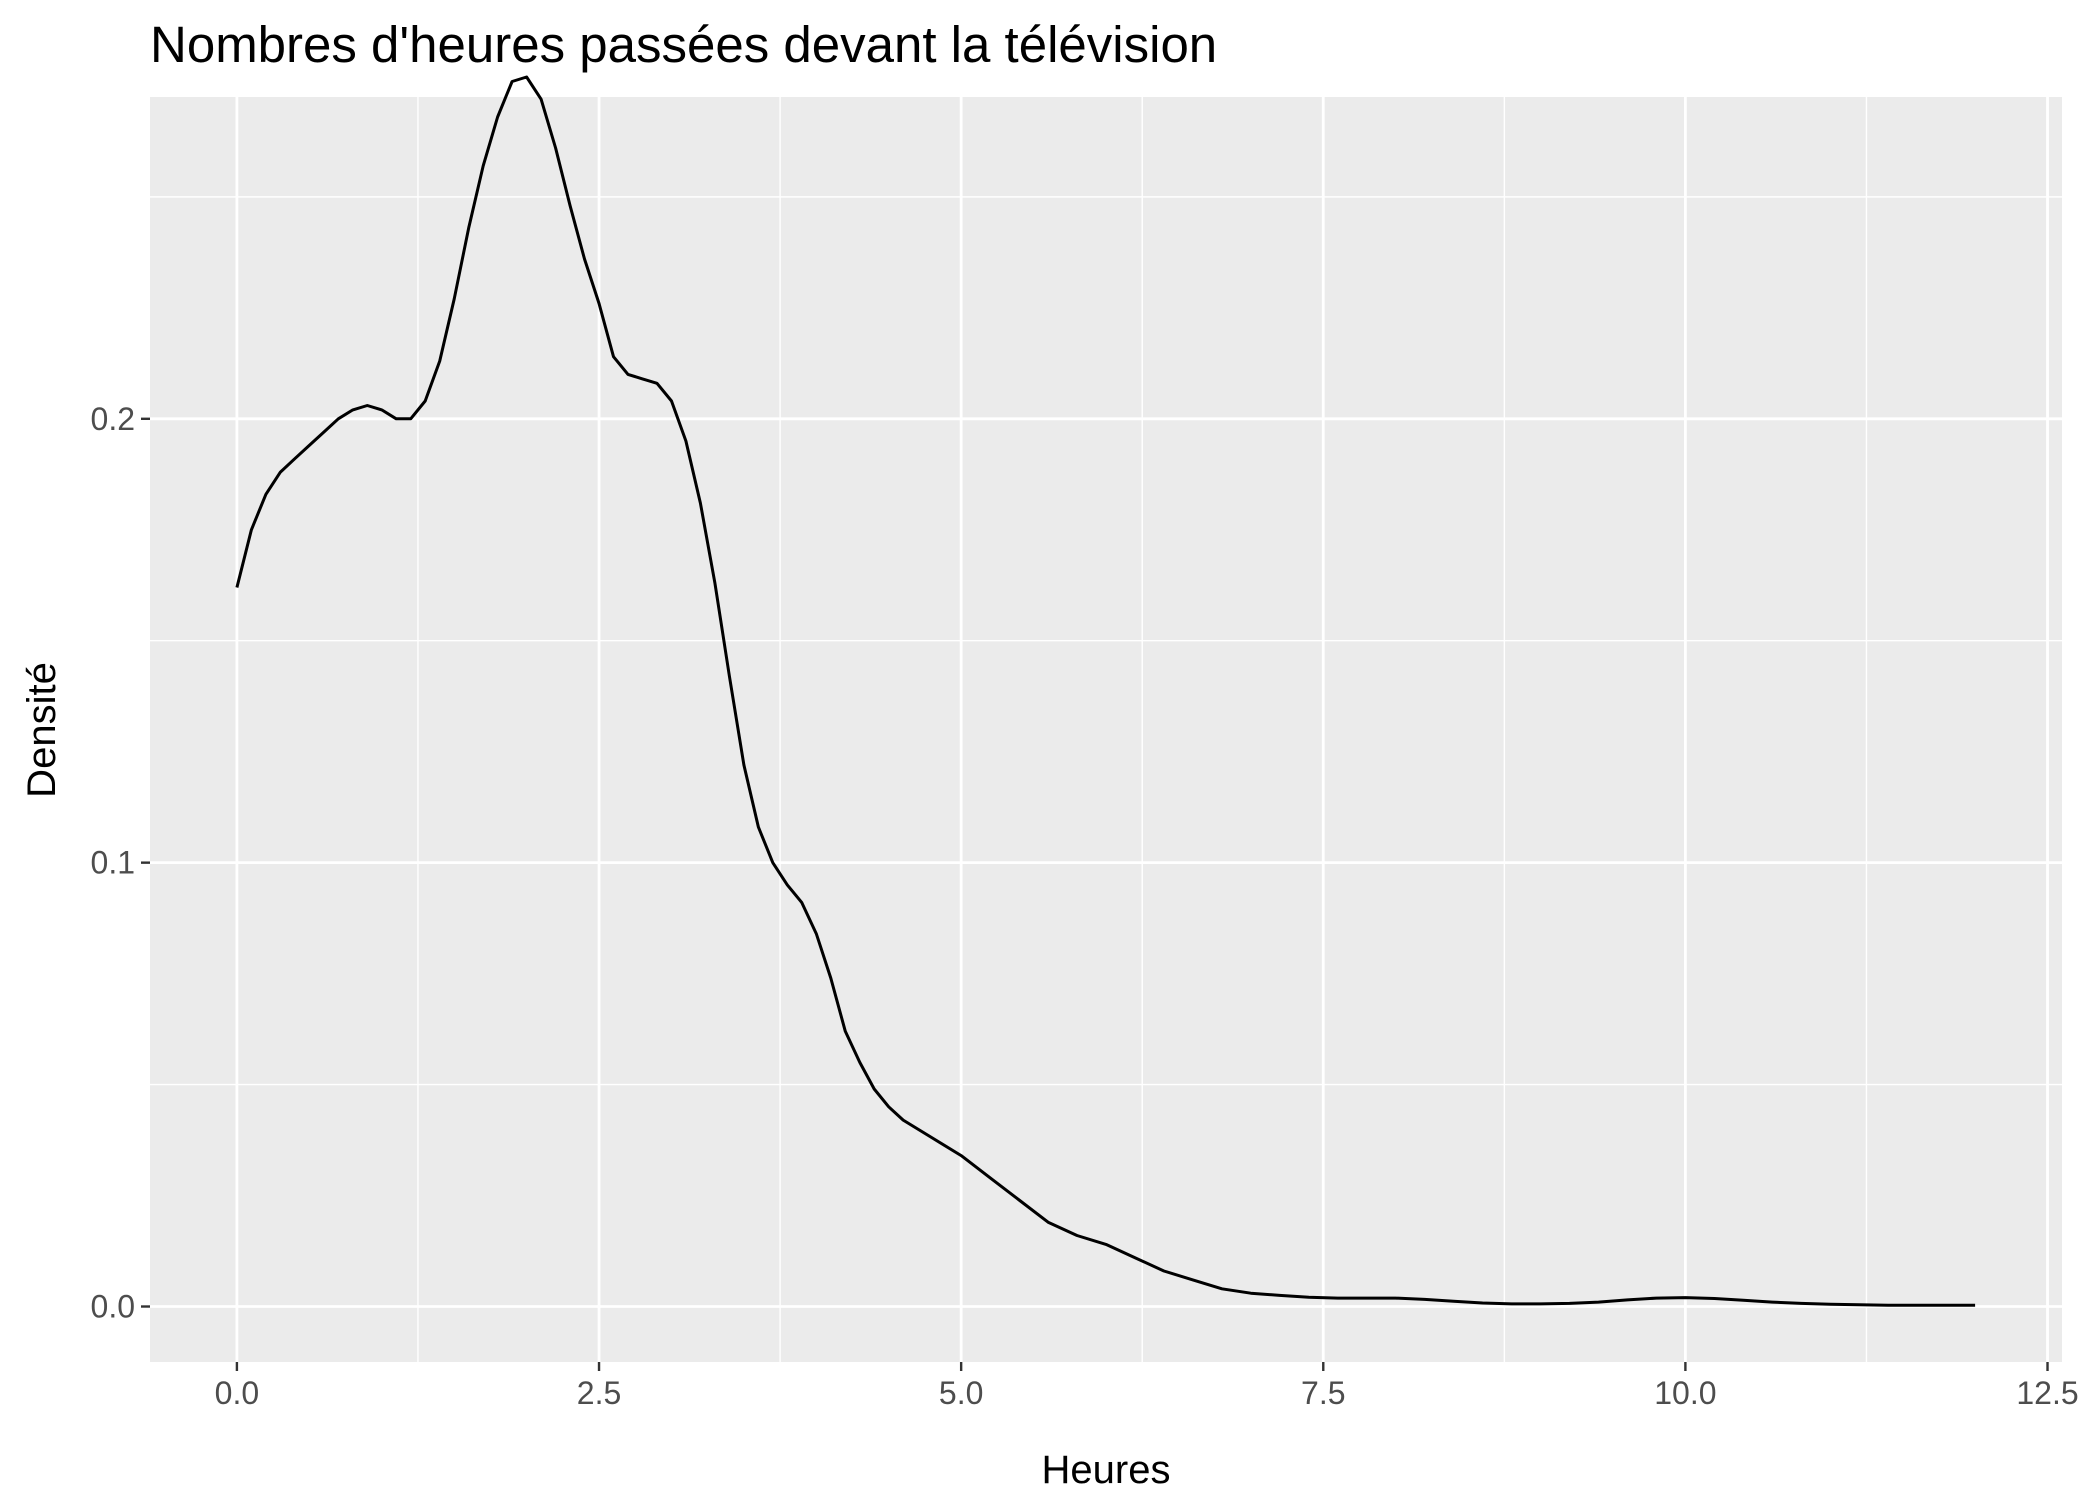  I want to click on x-tick-label: 5.0, so click(961, 1393).